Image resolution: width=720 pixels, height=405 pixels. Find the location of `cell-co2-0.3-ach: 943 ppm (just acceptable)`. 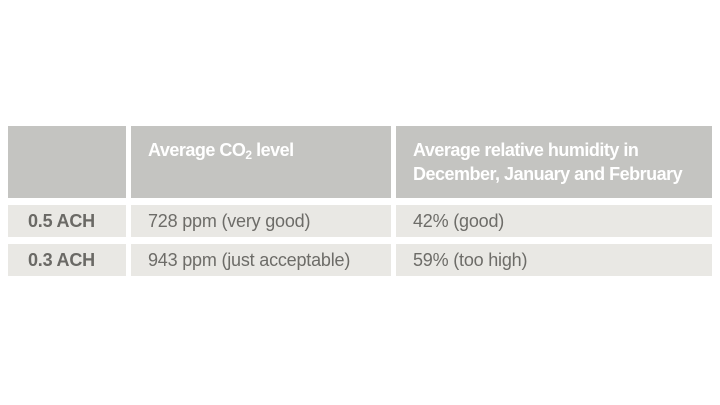

cell-co2-0.3-ach: 943 ppm (just acceptable) is located at coordinates (261, 260).